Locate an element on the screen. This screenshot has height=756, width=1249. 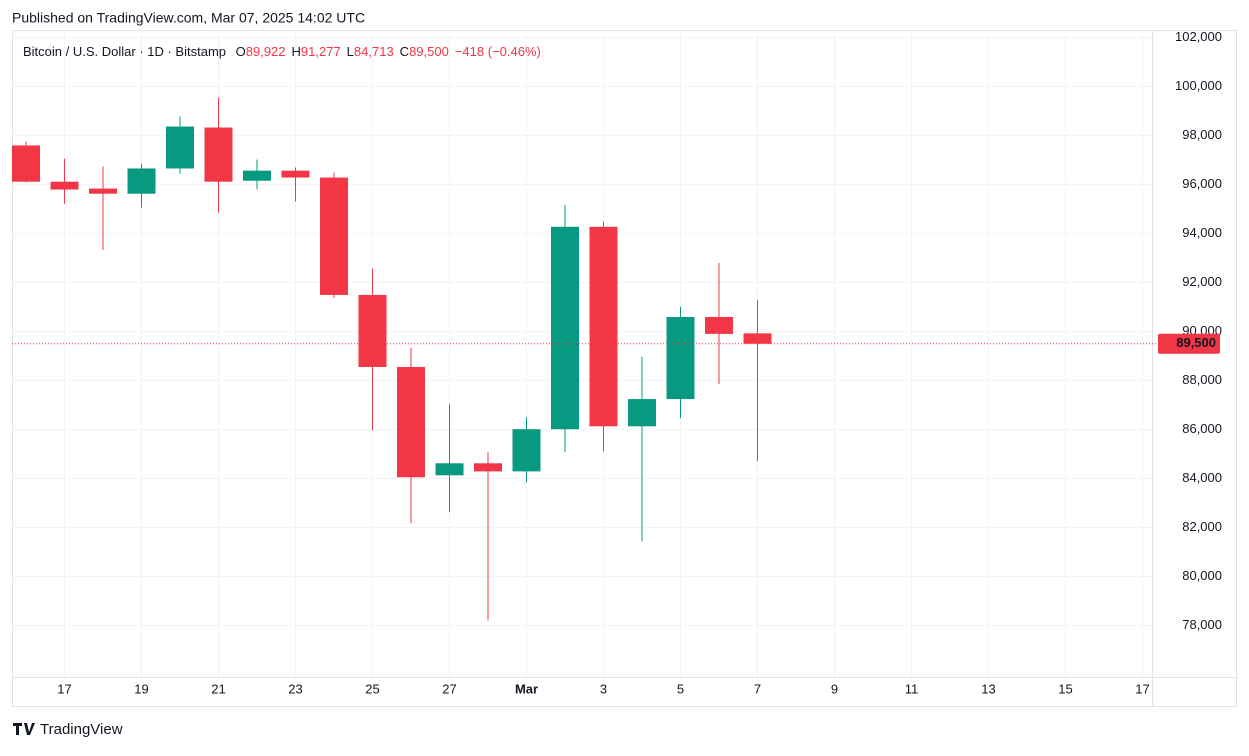
y-tick-label: 102,000 is located at coordinates (1198, 36).